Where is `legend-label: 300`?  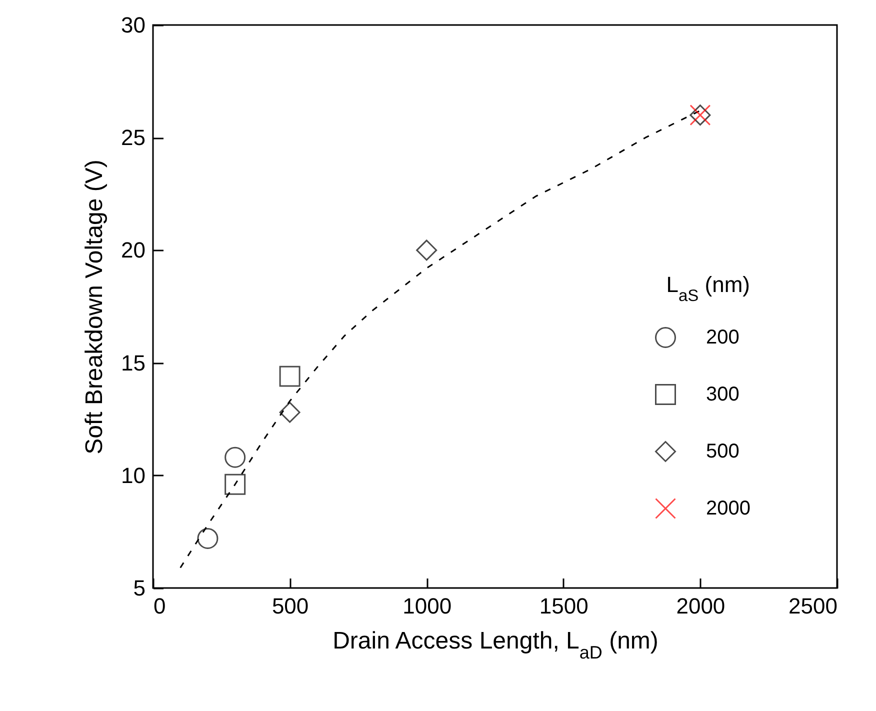
legend-label: 300 is located at coordinates (723, 395).